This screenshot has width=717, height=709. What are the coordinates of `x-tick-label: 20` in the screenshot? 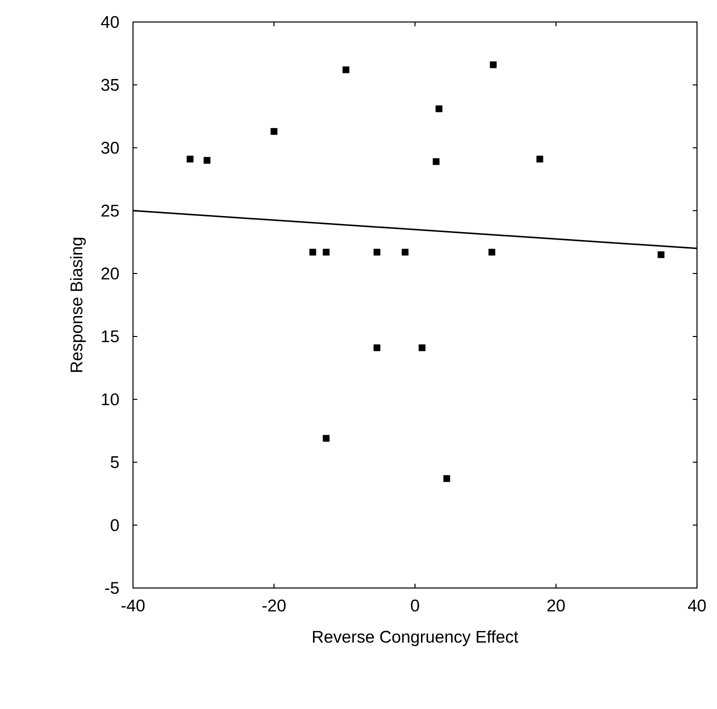 It's located at (556, 606).